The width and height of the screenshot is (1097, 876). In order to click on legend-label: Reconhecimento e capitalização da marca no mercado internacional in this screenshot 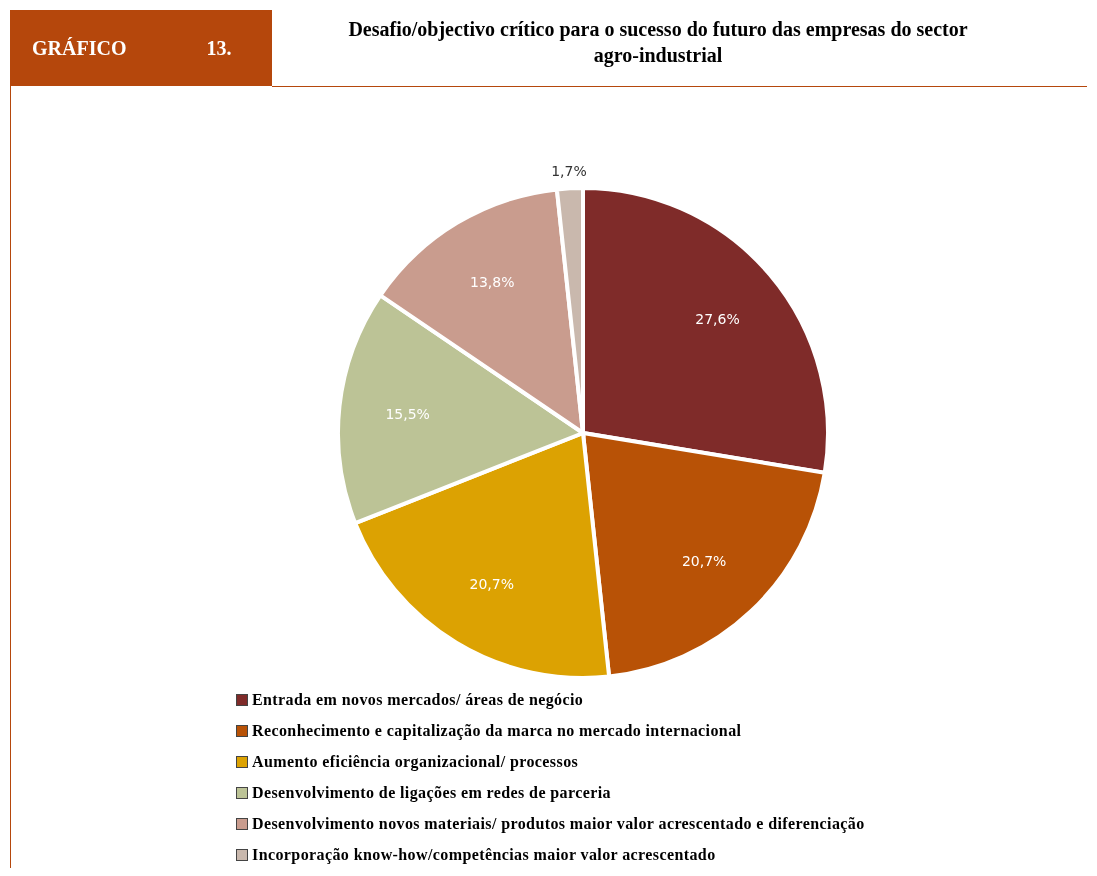, I will do `click(497, 730)`.